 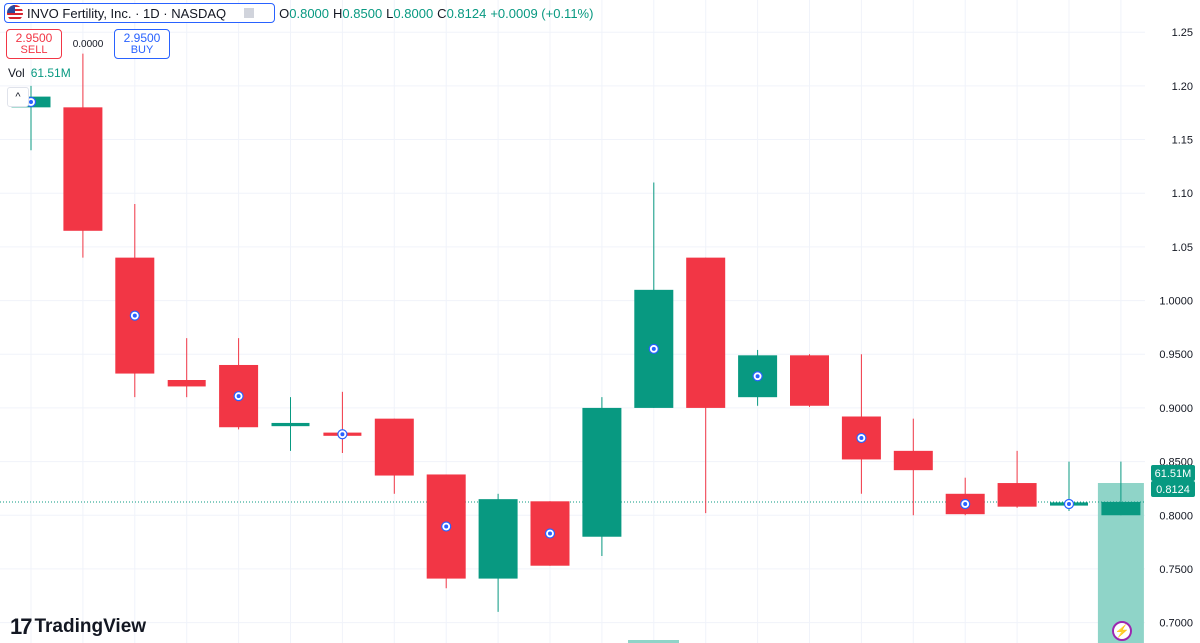 What do you see at coordinates (1176, 570) in the screenshot?
I see `y-tick-label: 0.7500` at bounding box center [1176, 570].